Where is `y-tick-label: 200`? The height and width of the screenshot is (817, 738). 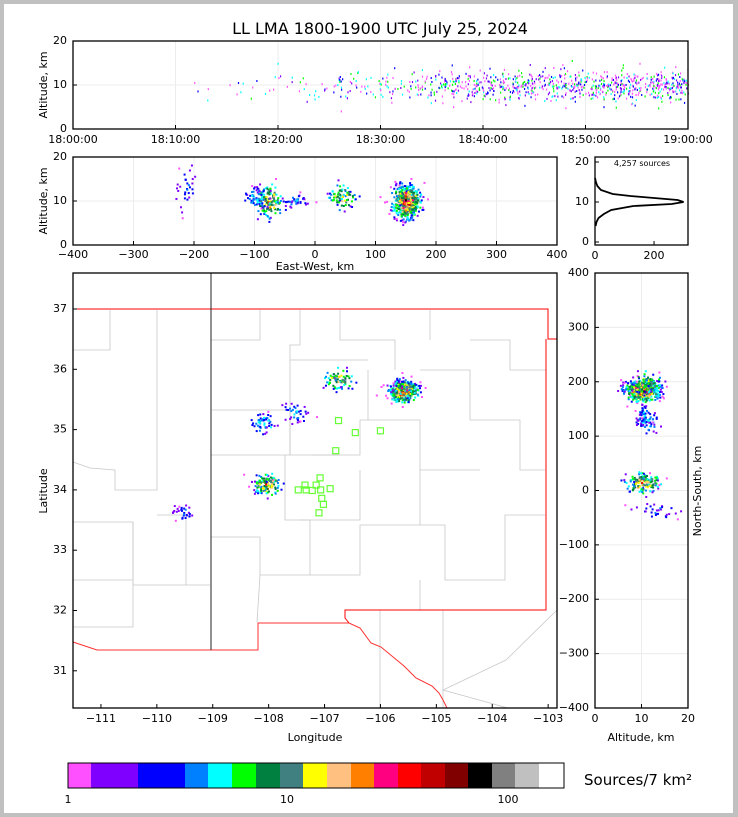
y-tick-label: 200 is located at coordinates (578, 381).